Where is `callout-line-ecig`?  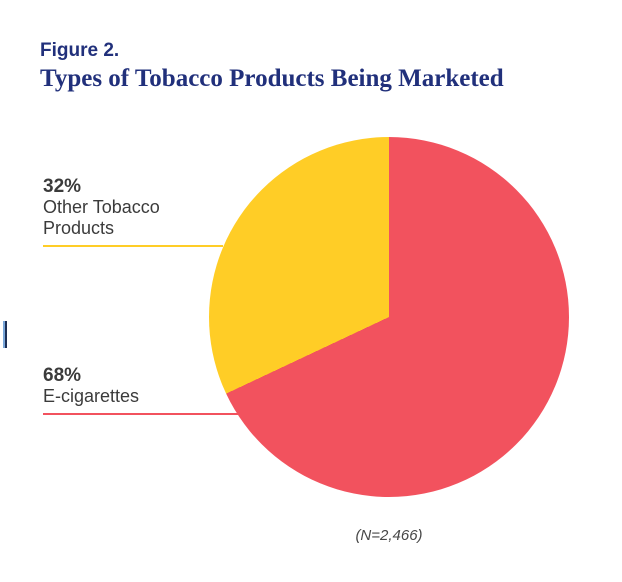
callout-line-ecig is located at coordinates (141, 414).